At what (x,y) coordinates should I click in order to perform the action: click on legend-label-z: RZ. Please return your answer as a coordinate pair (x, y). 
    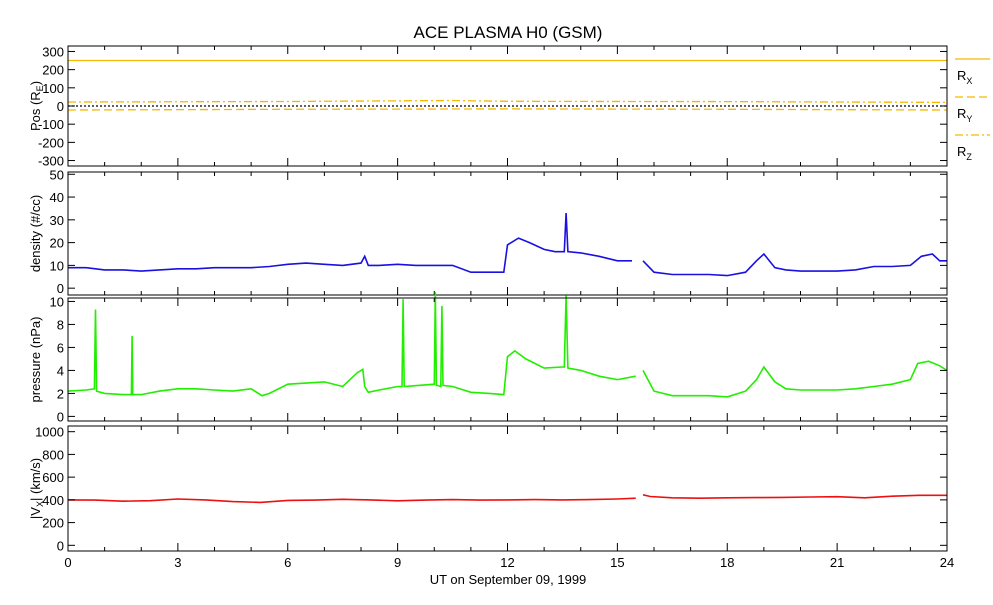
    Looking at the image, I should click on (964, 153).